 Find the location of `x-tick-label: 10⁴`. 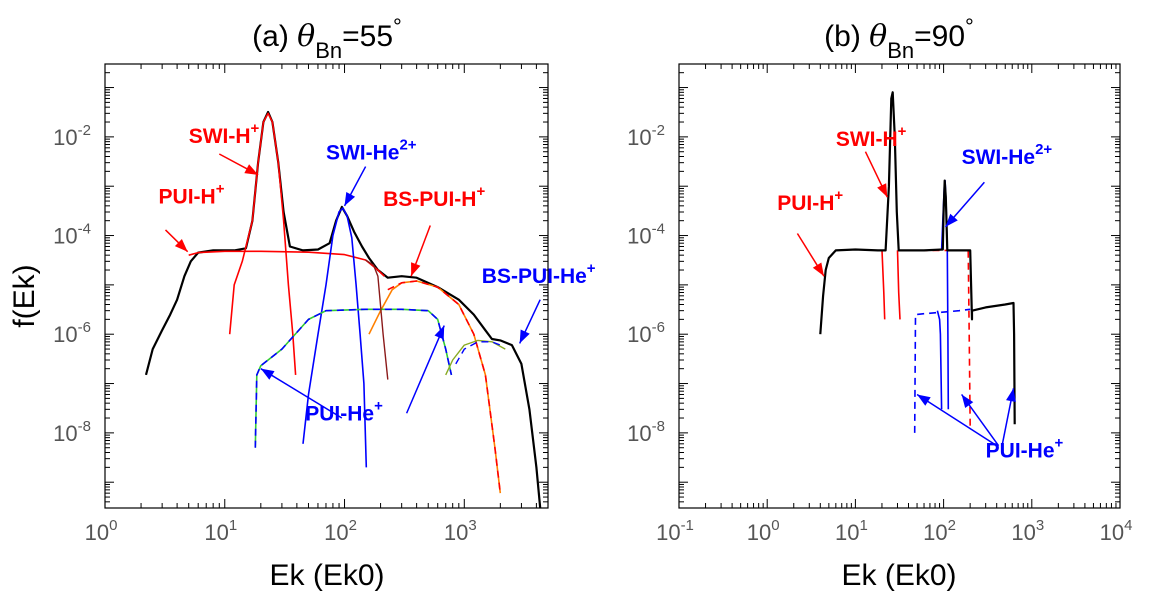

x-tick-label: 10⁴ is located at coordinates (1116, 531).